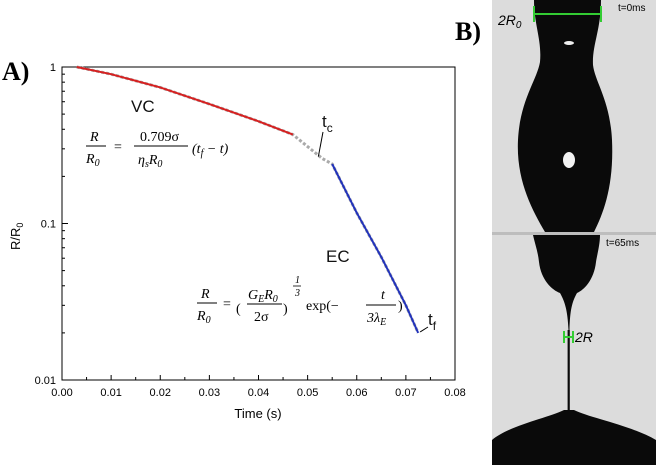  Describe the element at coordinates (376, 319) in the screenshot. I see `ec-frac-den: 3λE` at that location.